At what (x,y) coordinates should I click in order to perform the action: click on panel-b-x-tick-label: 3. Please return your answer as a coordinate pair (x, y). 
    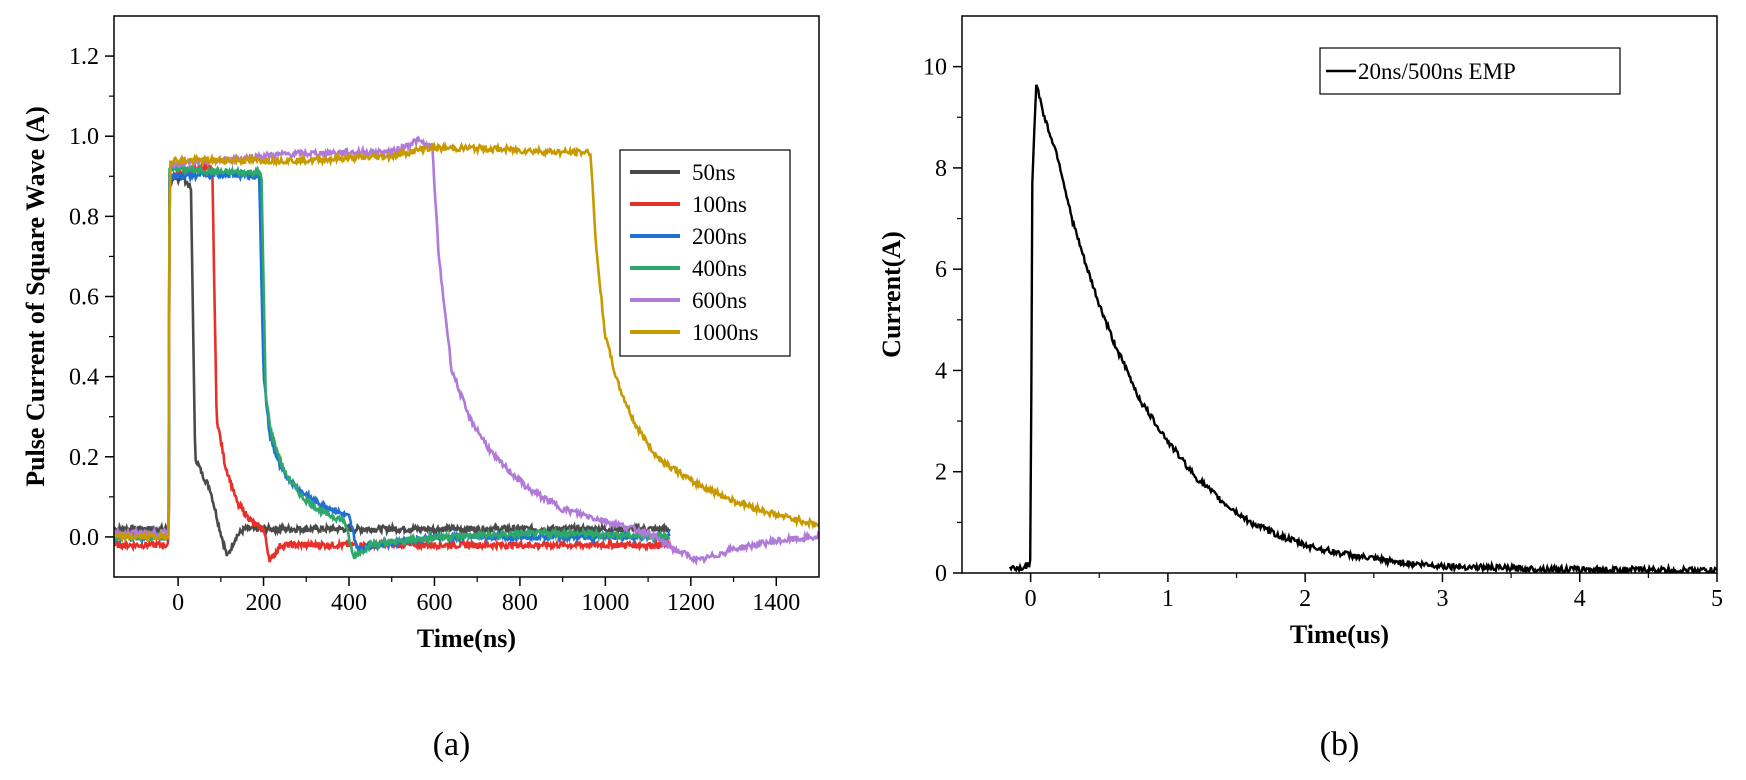
    Looking at the image, I should click on (1442, 599).